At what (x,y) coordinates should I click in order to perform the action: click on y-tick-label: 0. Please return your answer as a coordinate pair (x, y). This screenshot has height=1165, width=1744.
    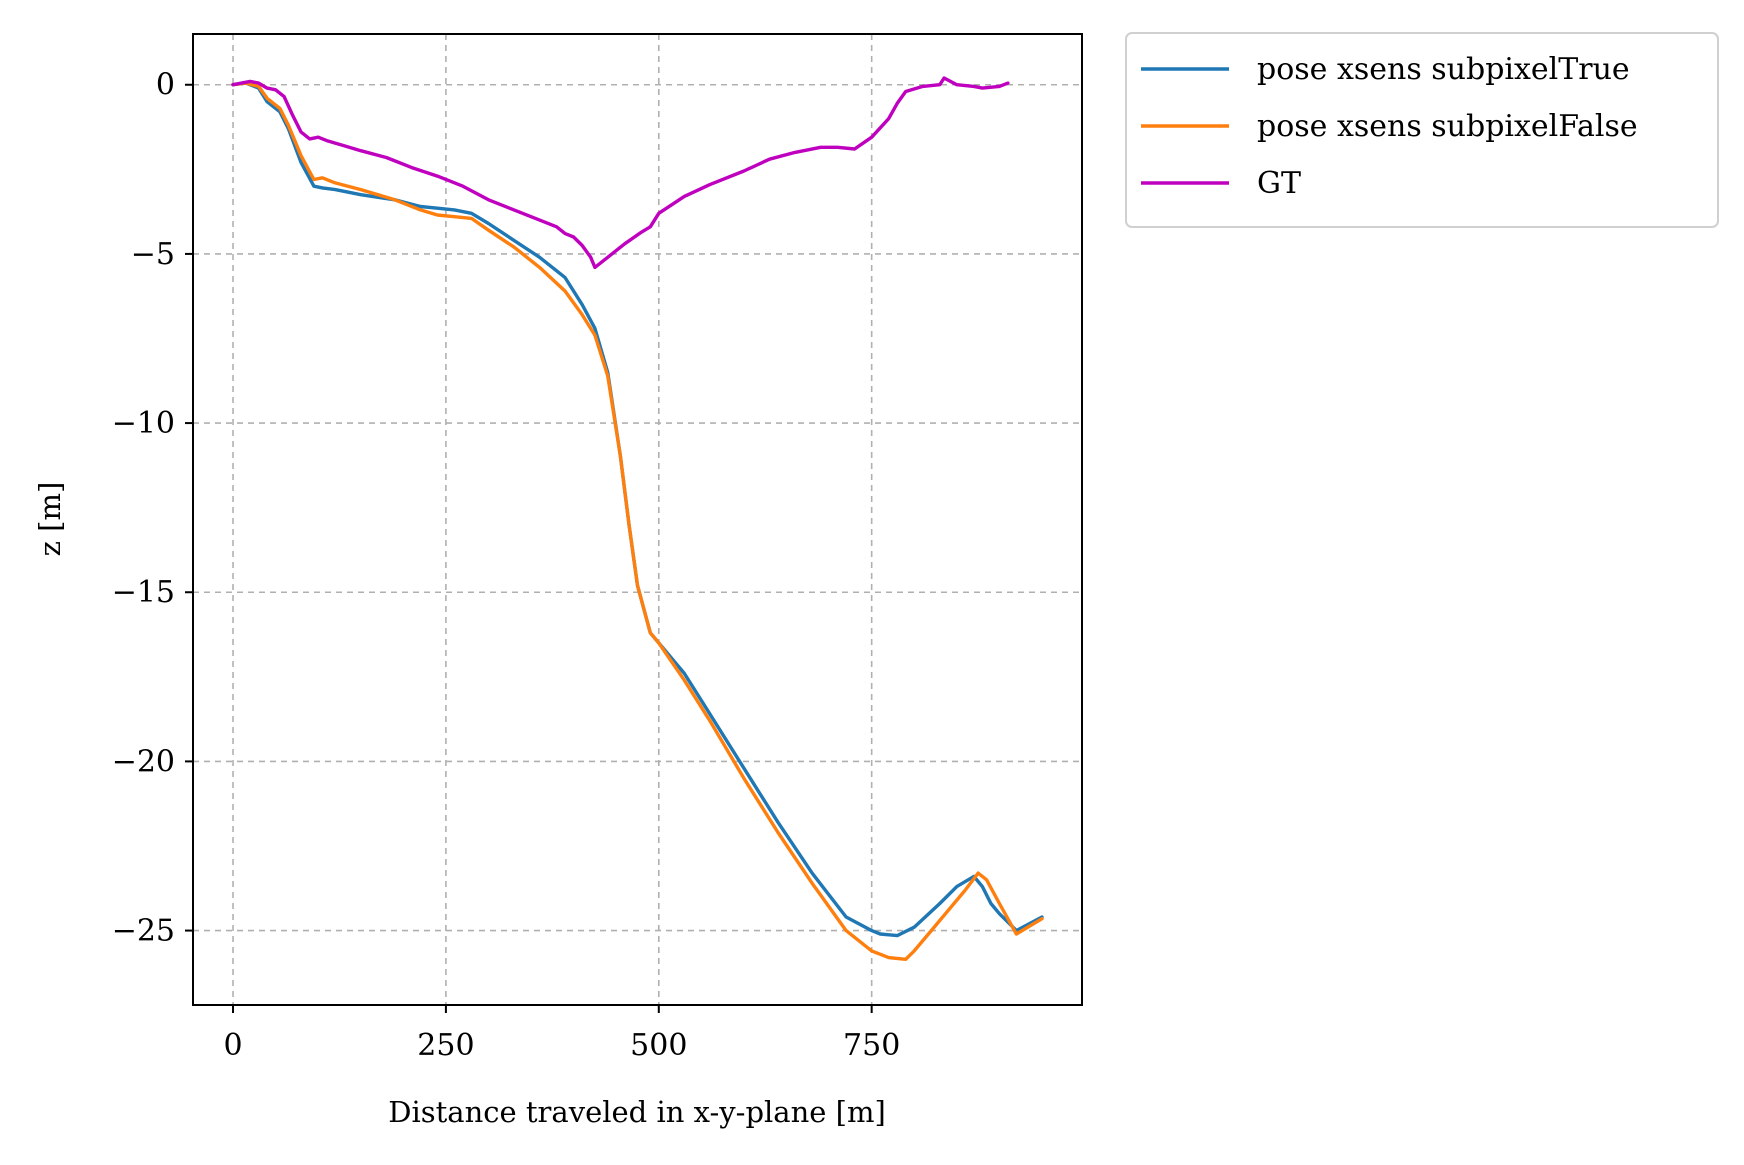
    Looking at the image, I should click on (165, 85).